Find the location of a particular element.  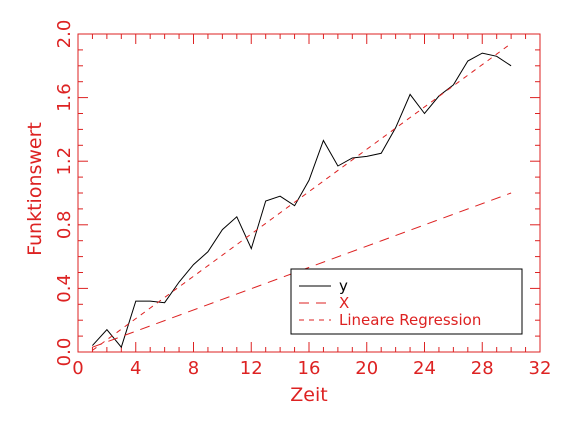

legend-box is located at coordinates (406, 301).